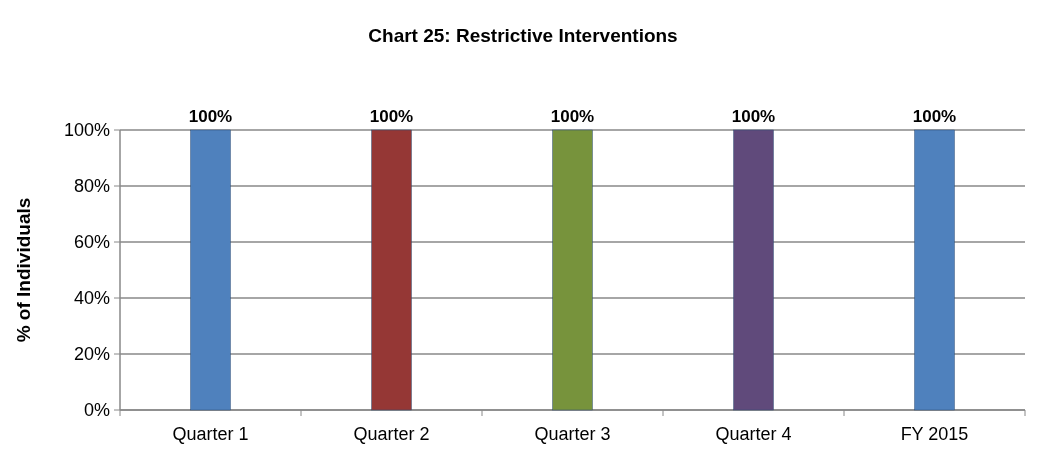  What do you see at coordinates (91, 242) in the screenshot?
I see `y-tick-label: 60%` at bounding box center [91, 242].